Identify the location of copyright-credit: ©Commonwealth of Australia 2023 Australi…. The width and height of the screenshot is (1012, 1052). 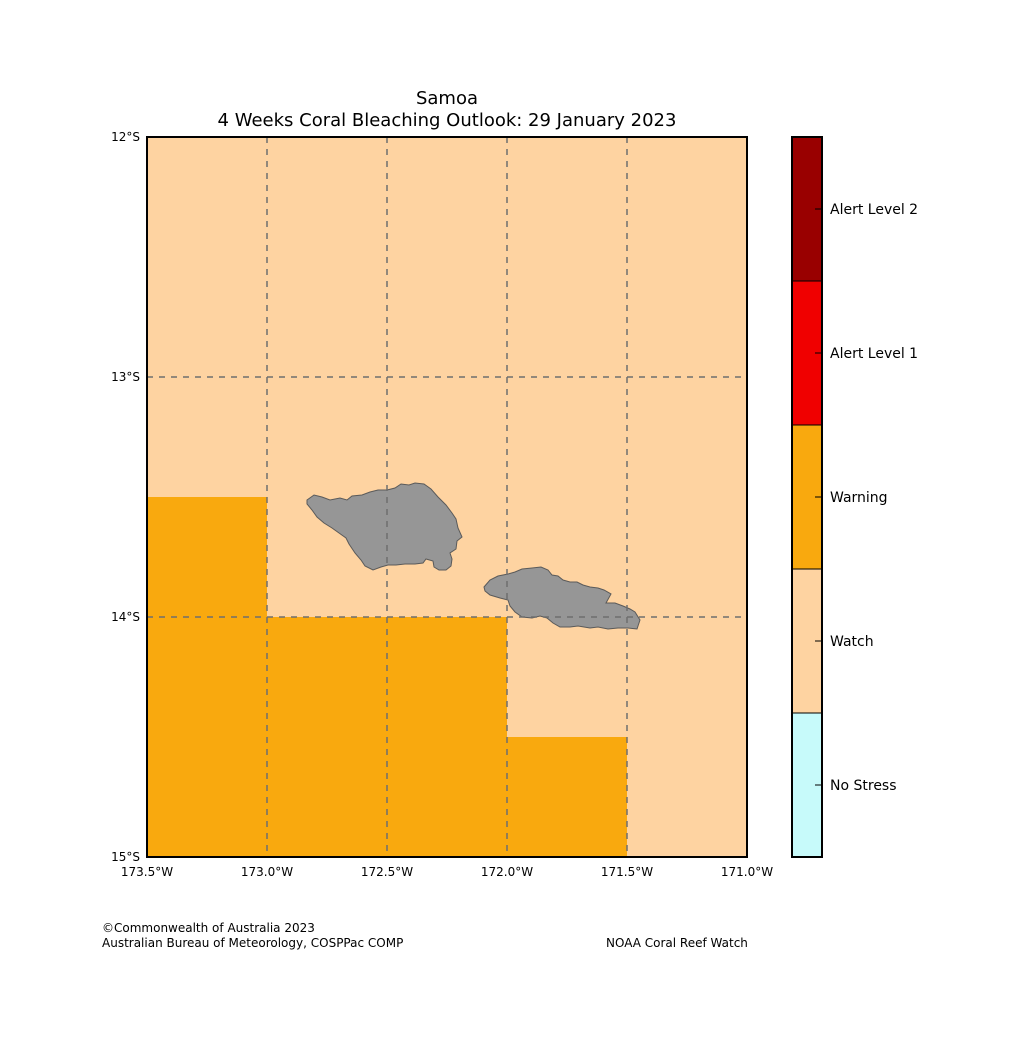
(252, 936).